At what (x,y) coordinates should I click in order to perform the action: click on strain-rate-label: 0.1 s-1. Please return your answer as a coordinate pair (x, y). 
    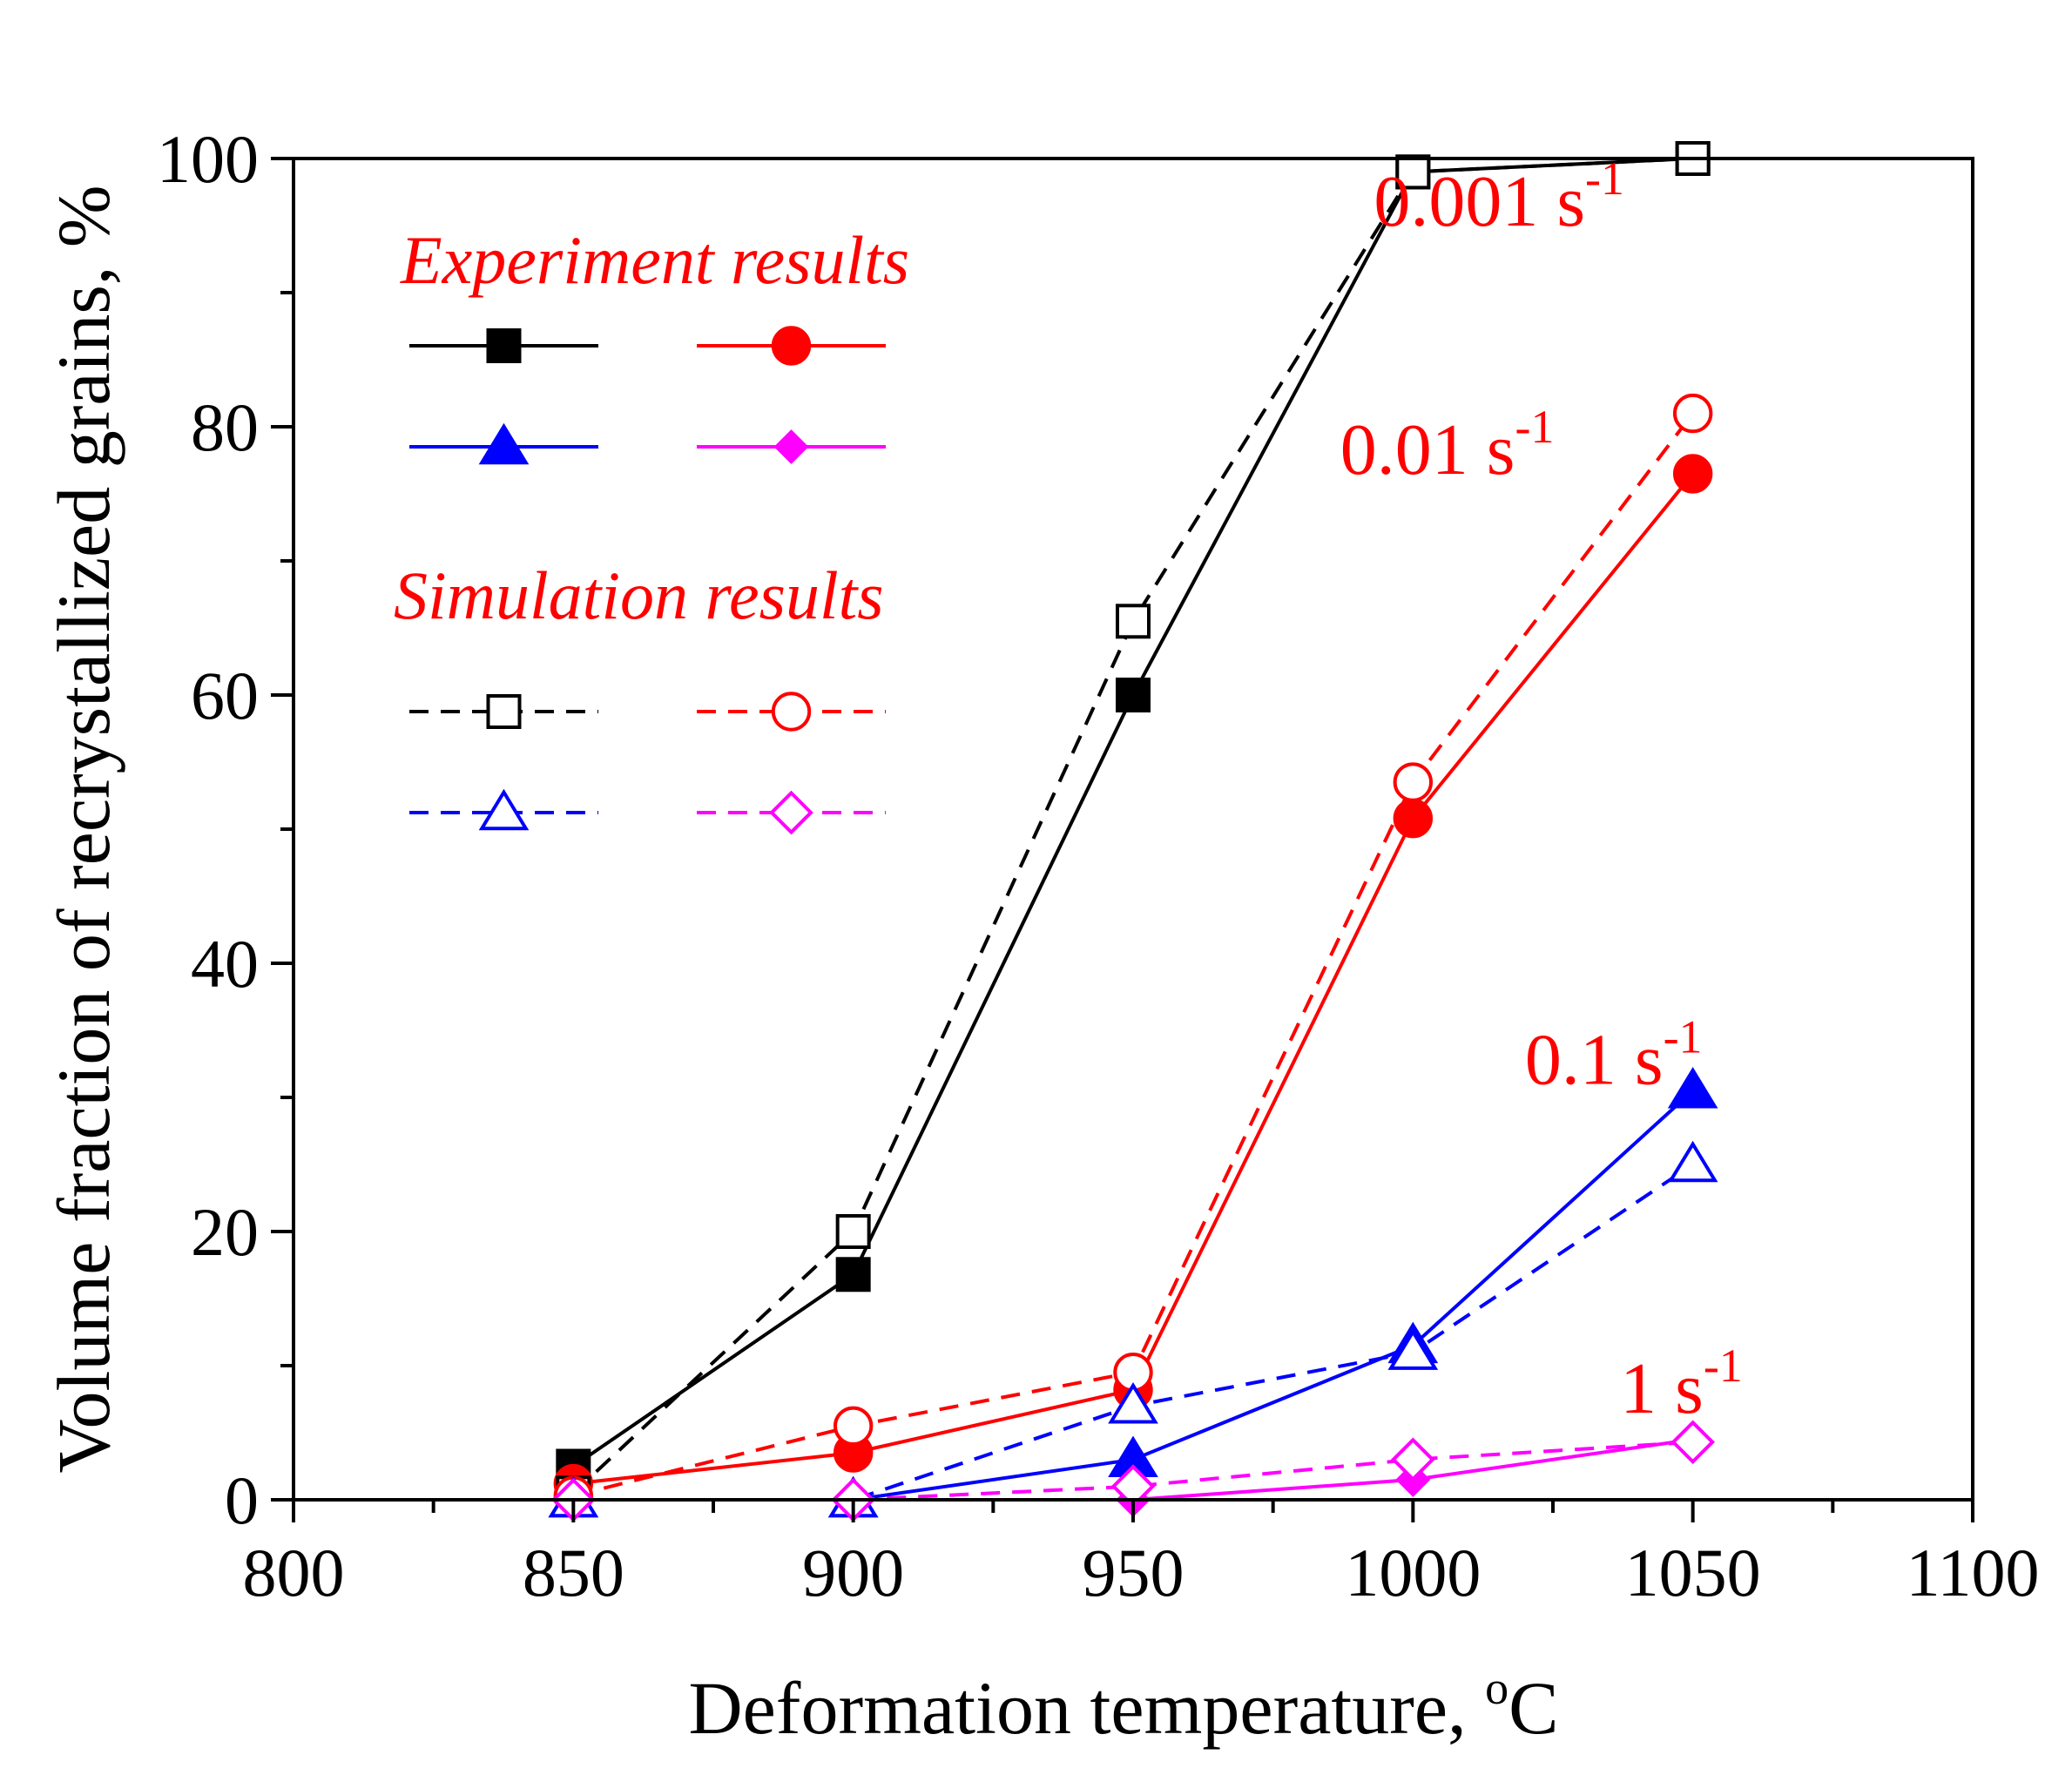
    Looking at the image, I should click on (1614, 1056).